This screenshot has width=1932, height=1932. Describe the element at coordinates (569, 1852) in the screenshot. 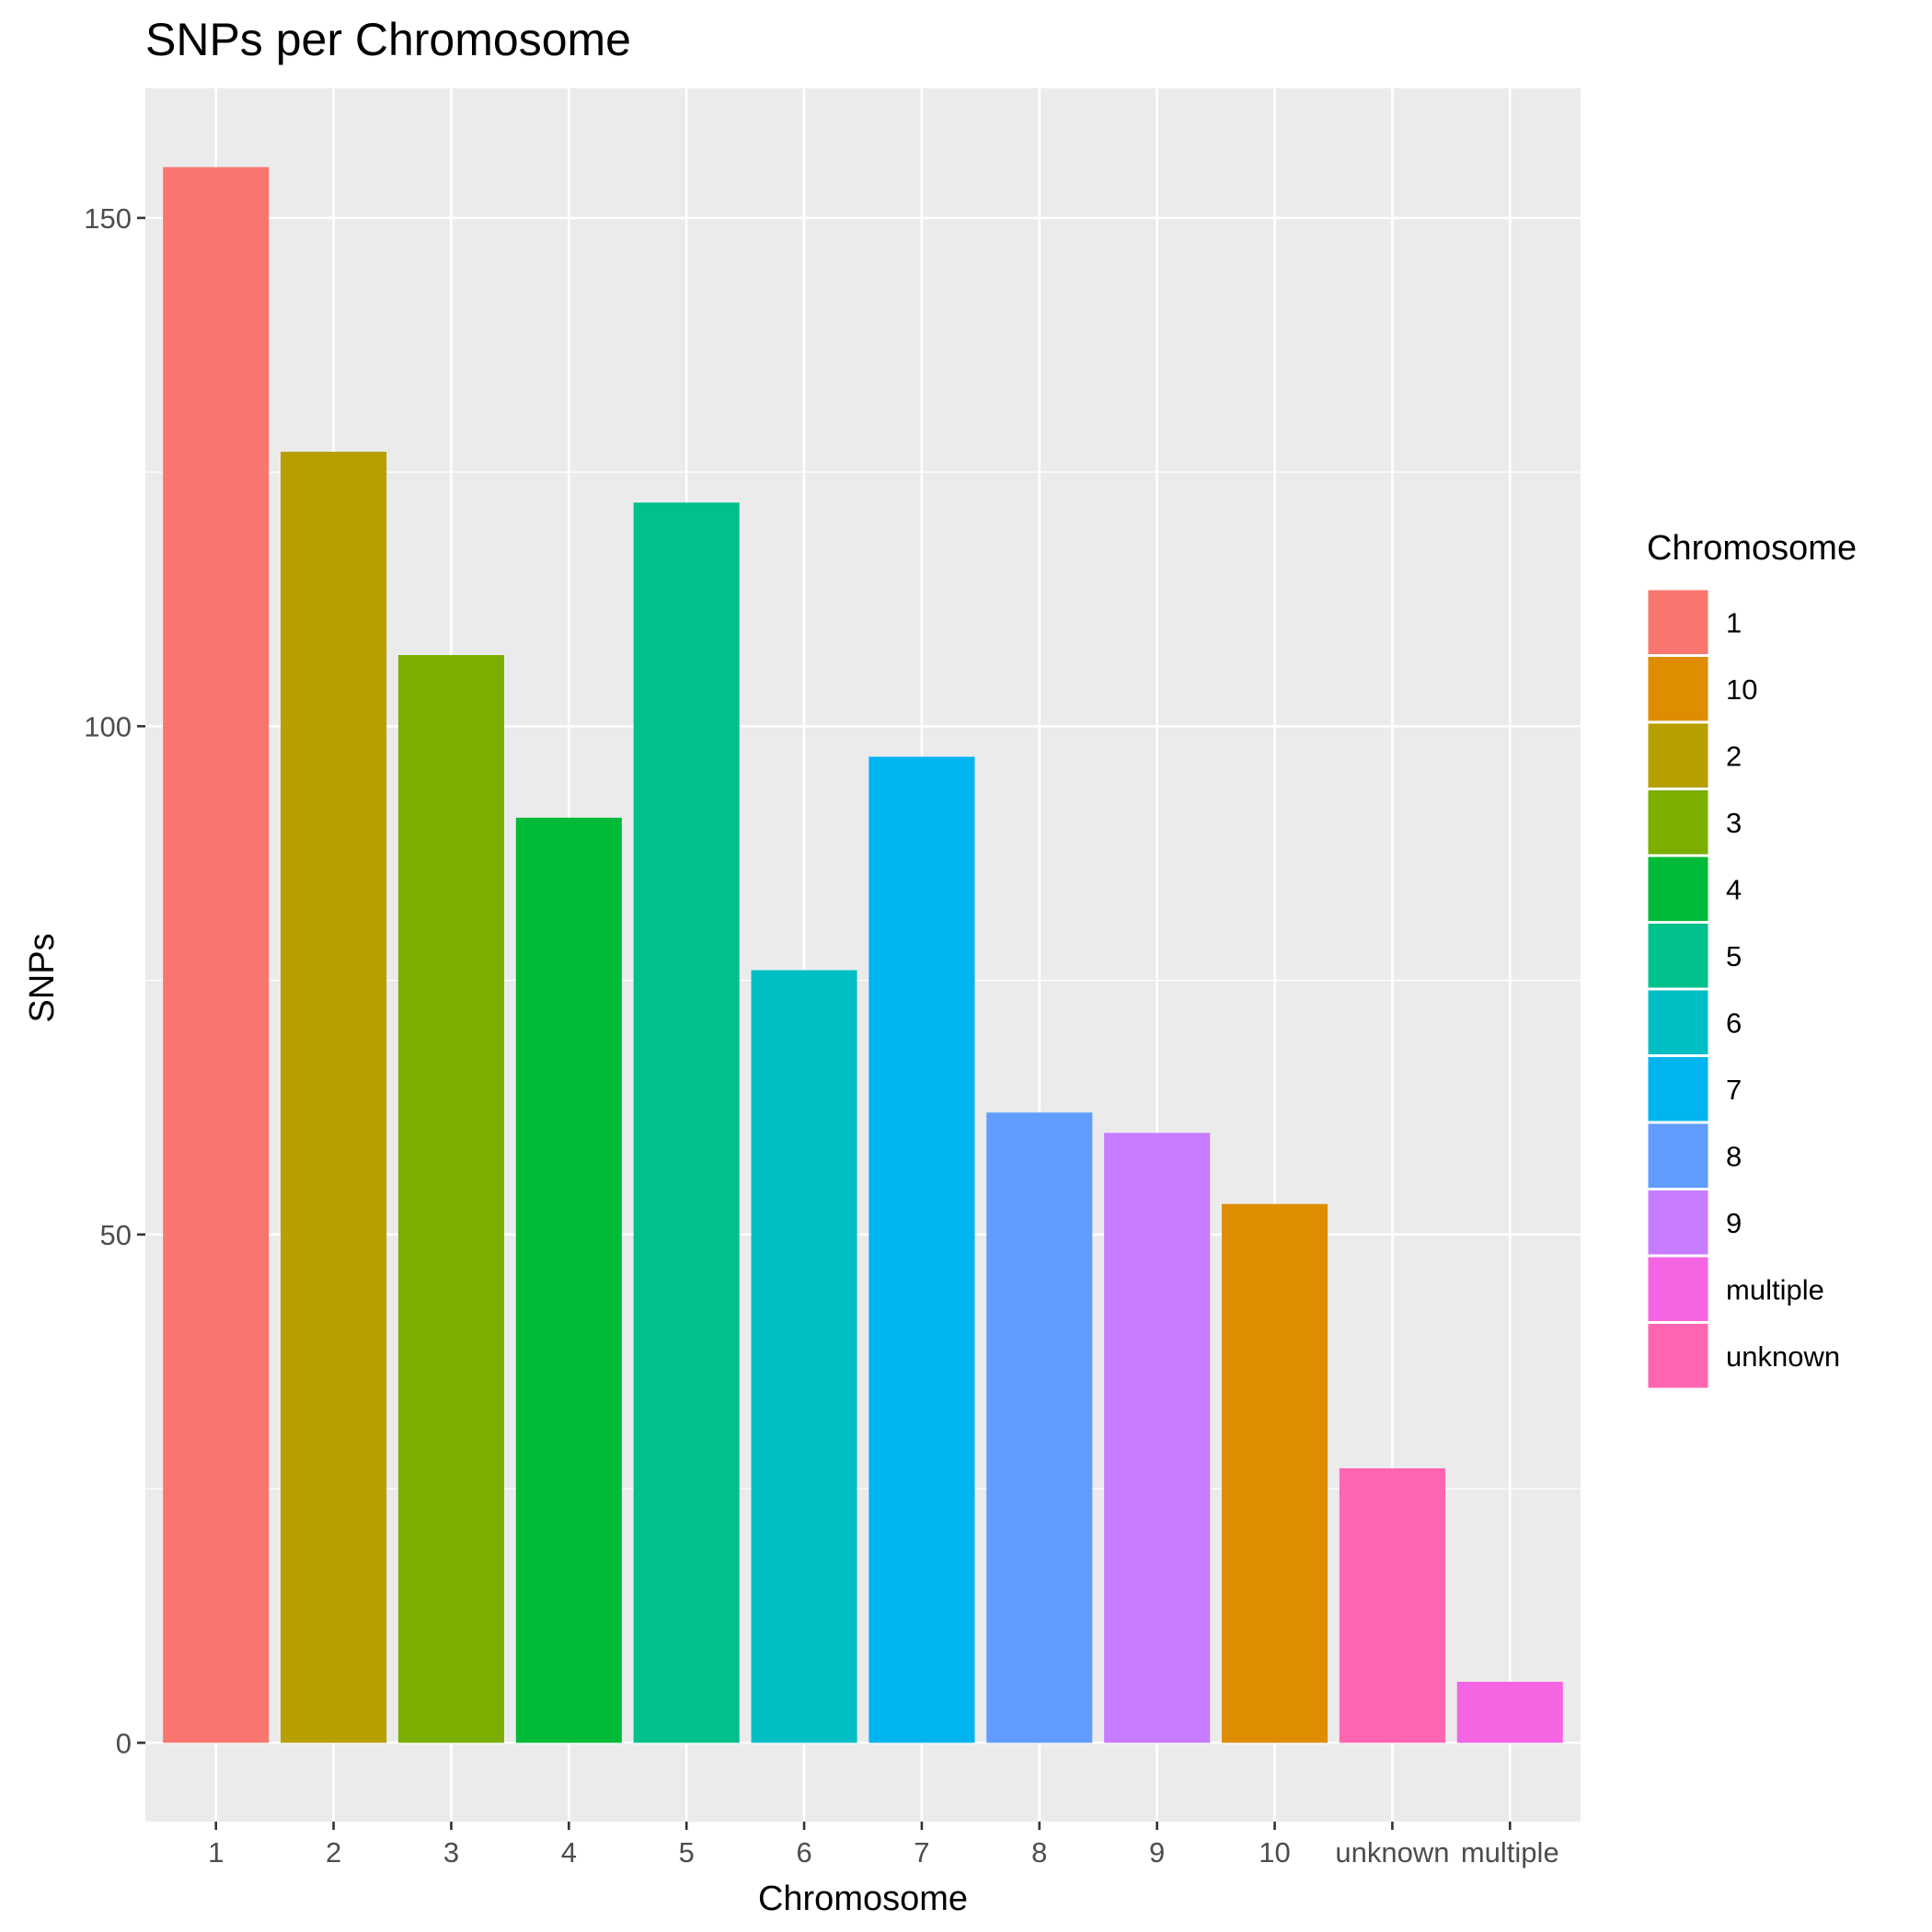

I see `x-tick-label: 4` at that location.